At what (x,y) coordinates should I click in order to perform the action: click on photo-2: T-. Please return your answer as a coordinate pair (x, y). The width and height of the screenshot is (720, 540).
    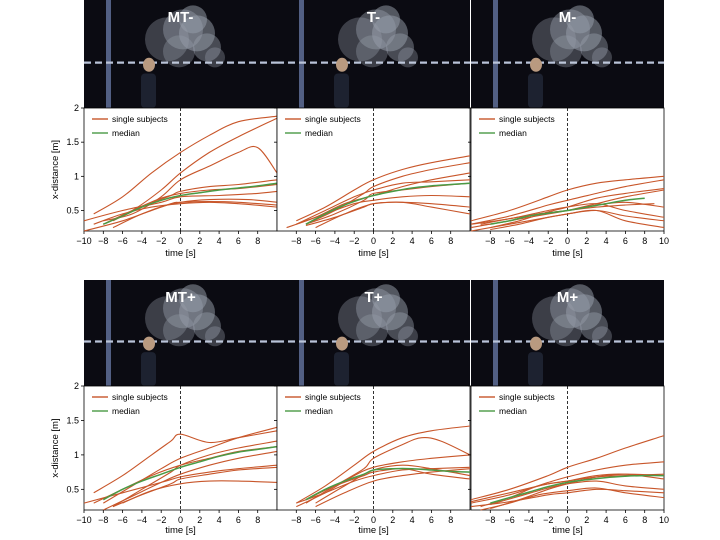
    Looking at the image, I should click on (373, 54).